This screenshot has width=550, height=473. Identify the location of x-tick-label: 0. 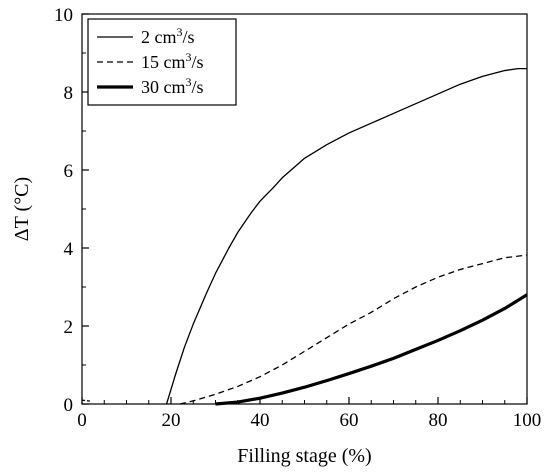
(82, 420).